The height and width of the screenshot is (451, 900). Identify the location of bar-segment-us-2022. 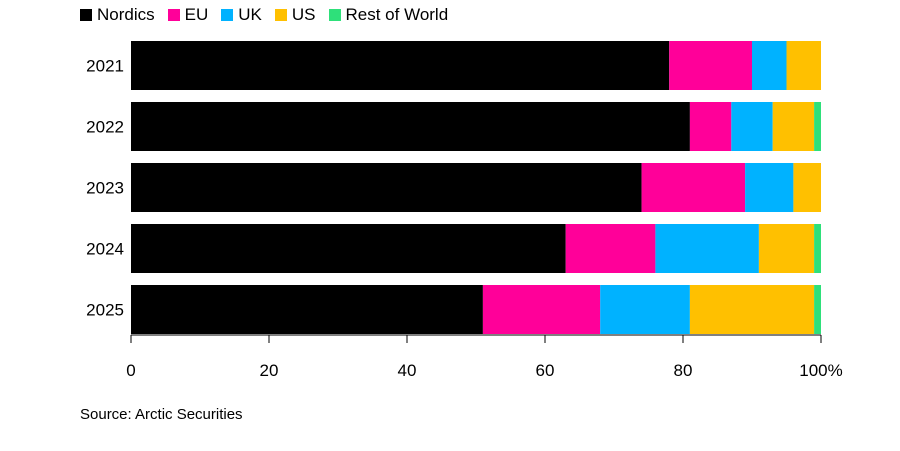
(793, 126).